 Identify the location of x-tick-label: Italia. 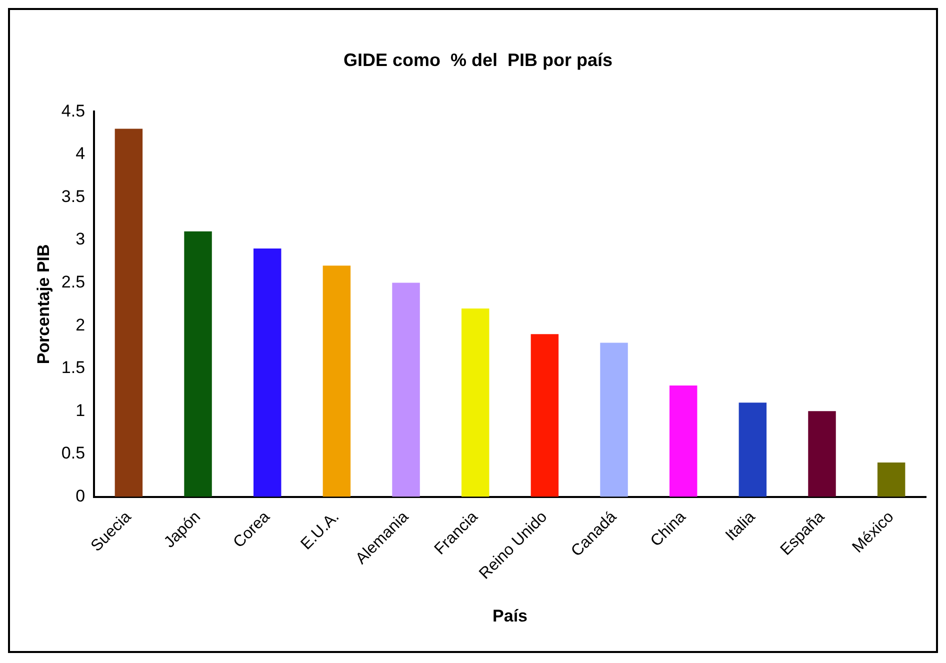
(740, 526).